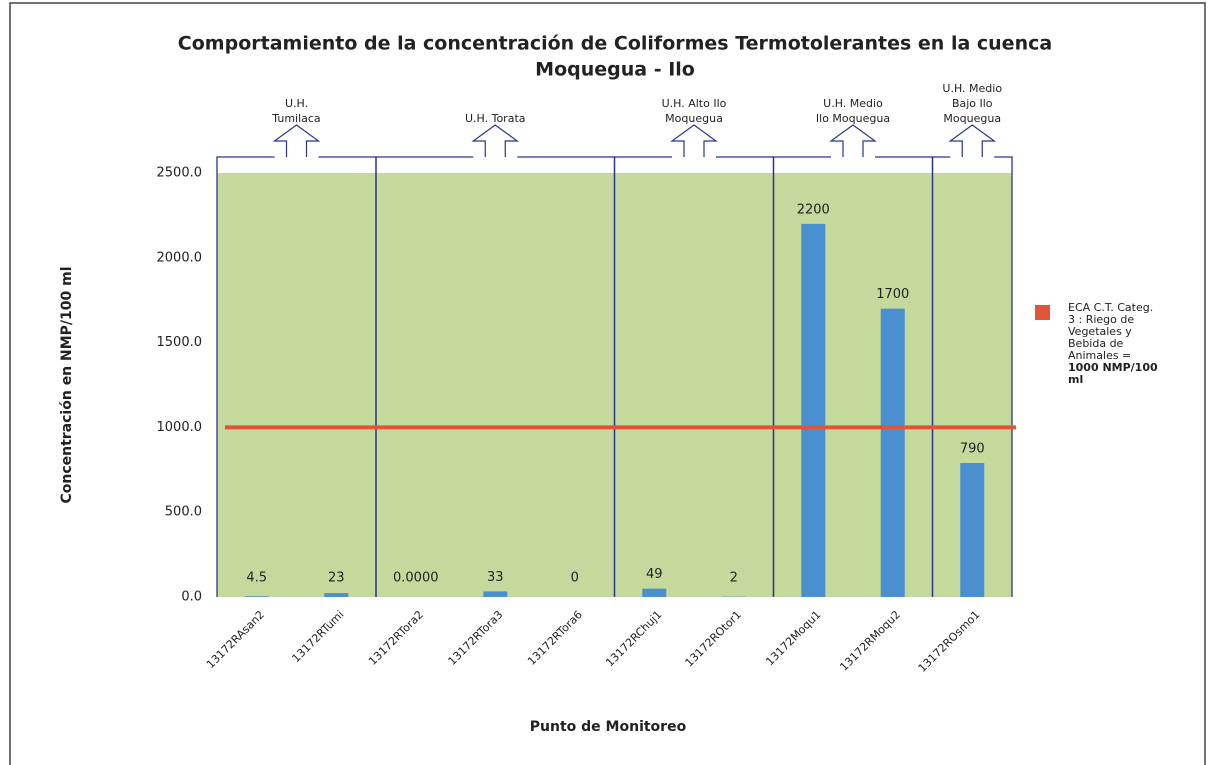 This screenshot has height=765, width=1214. Describe the element at coordinates (793, 638) in the screenshot. I see `x-tick-label: 13172Moqu1` at that location.